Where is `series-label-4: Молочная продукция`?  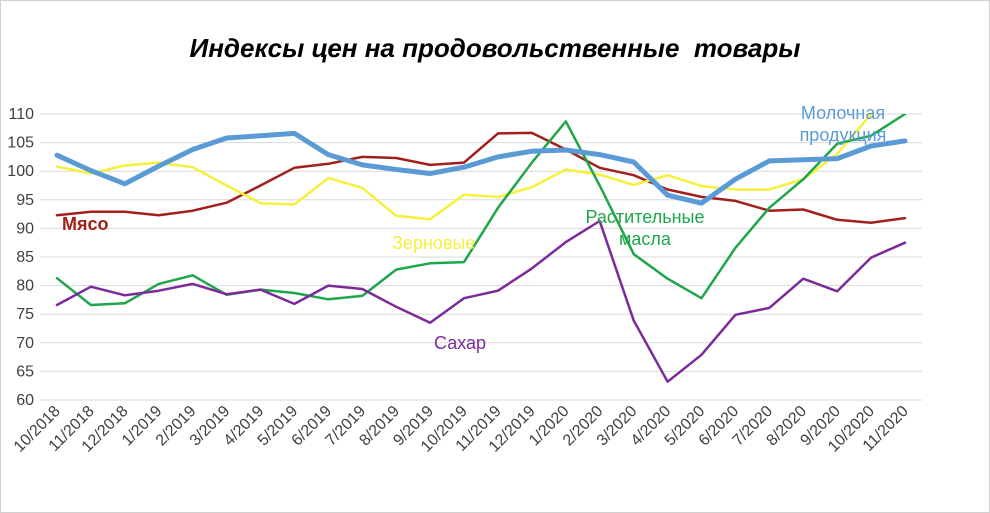 series-label-4: Молочная продукция is located at coordinates (843, 124).